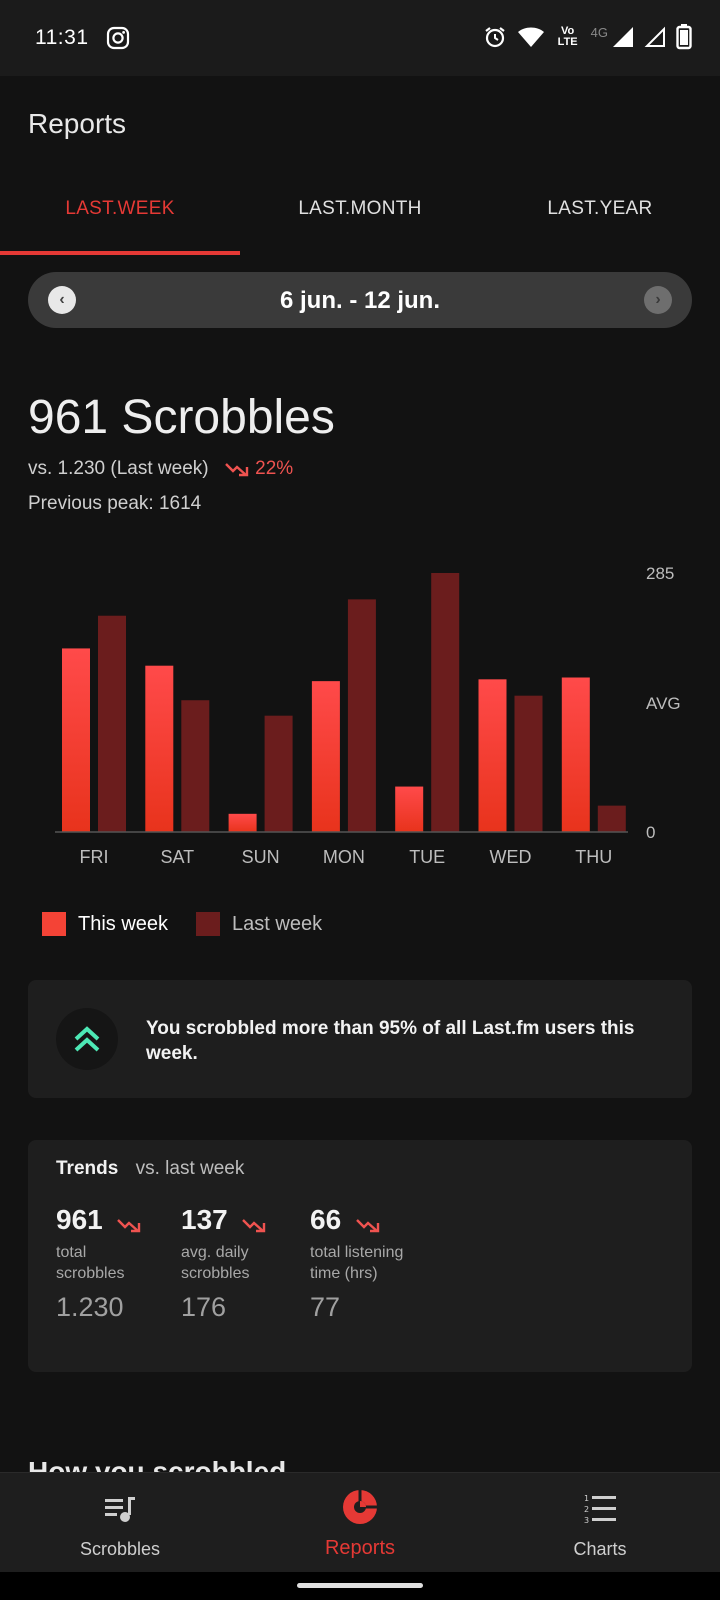  Describe the element at coordinates (528, 763) in the screenshot. I see `bar-last-week-wed` at that location.